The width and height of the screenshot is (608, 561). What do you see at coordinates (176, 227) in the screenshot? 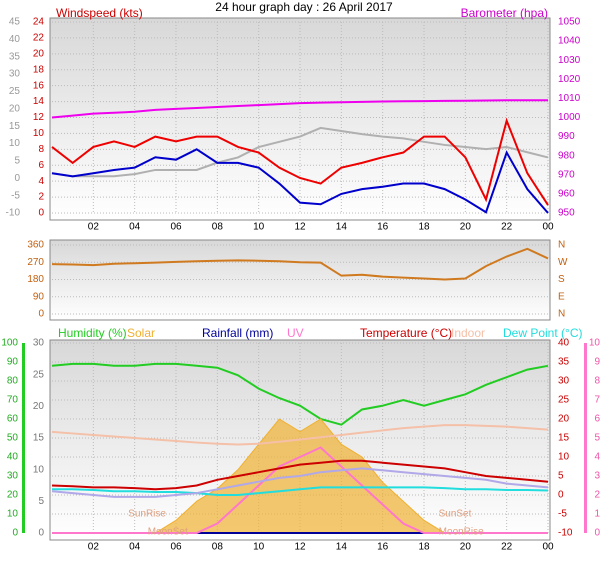
I see `x-tick-label: 06` at bounding box center [176, 227].